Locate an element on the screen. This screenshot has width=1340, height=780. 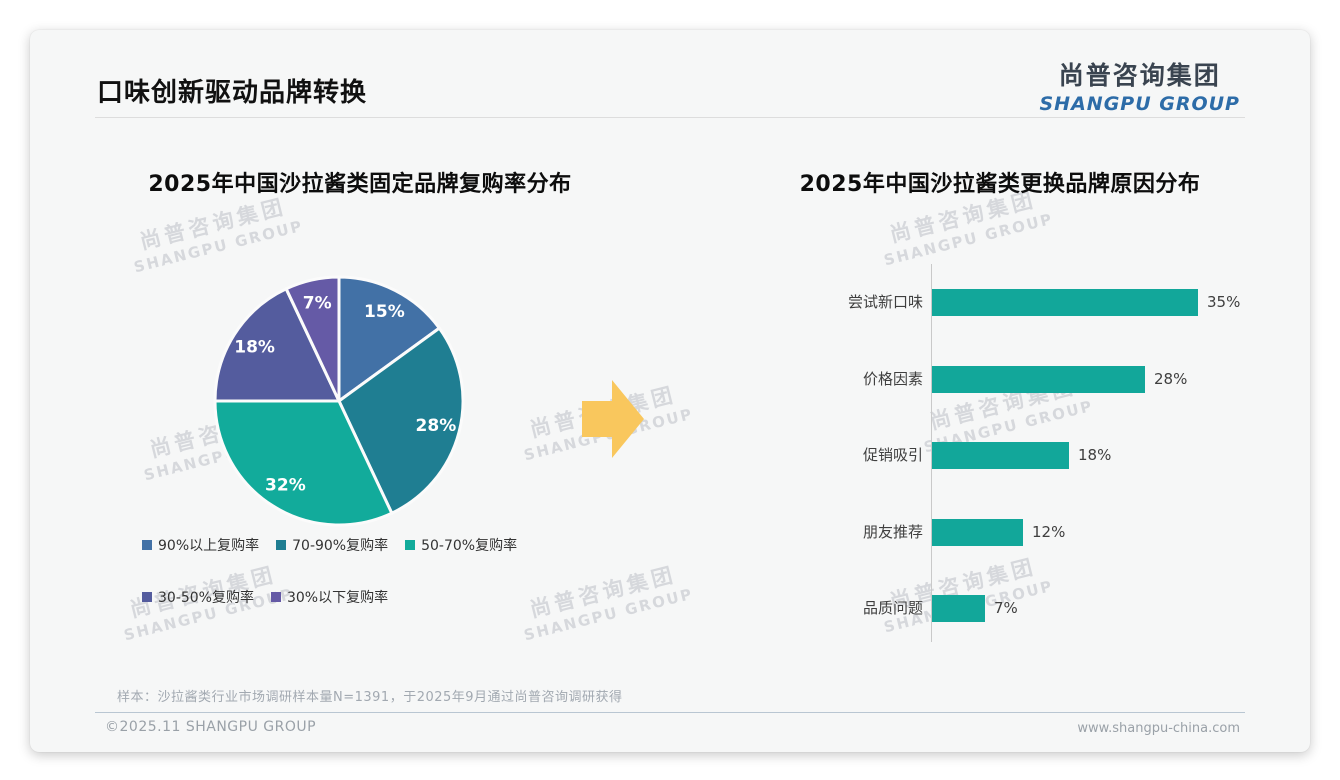
legend-item-2: 50-70%复购率 is located at coordinates (461, 545).